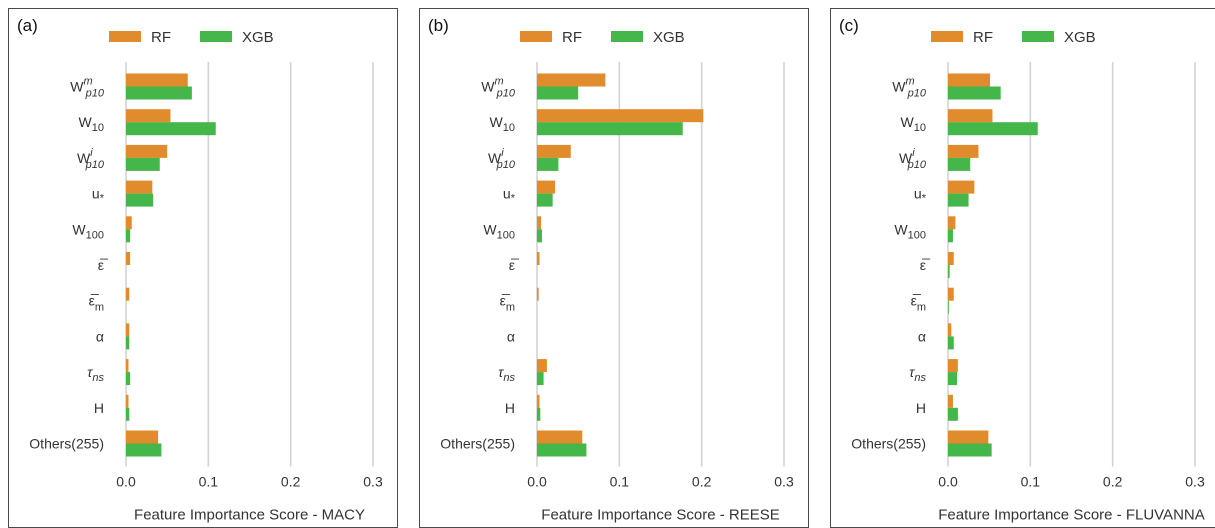  Describe the element at coordinates (1113, 482) in the screenshot. I see `x-tick-label: 0.2` at that location.